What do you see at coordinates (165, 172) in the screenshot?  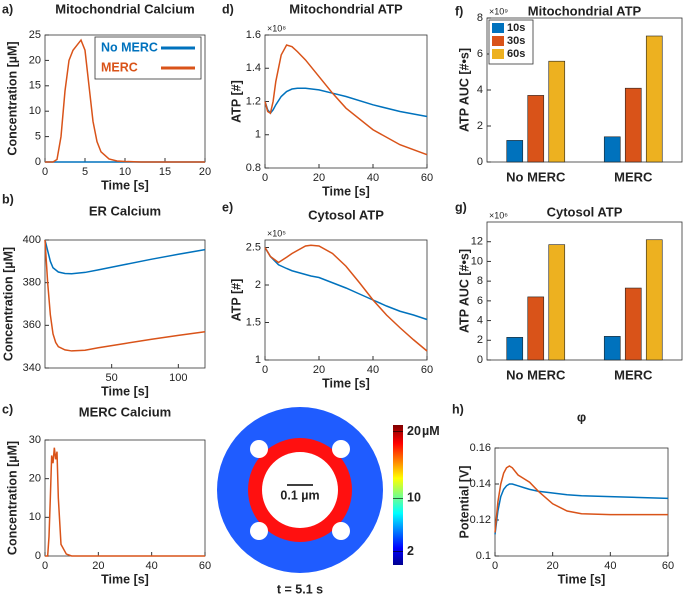 I see `x-tick-label: 15` at bounding box center [165, 172].